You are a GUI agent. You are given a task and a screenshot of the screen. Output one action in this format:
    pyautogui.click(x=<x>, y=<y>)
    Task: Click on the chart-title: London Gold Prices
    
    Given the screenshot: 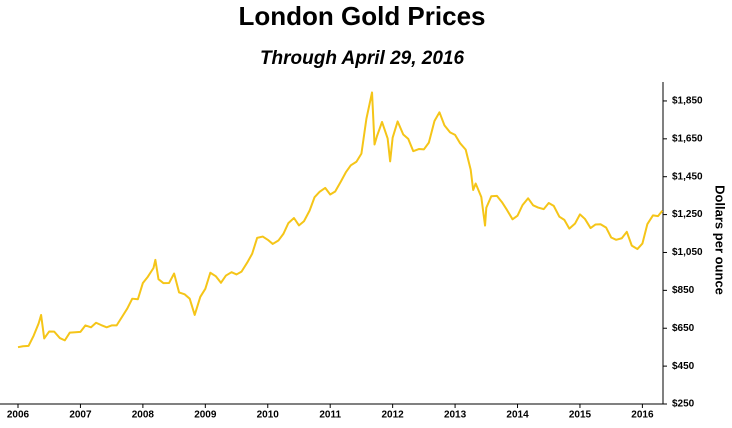 What is the action you would take?
    pyautogui.click(x=361, y=16)
    